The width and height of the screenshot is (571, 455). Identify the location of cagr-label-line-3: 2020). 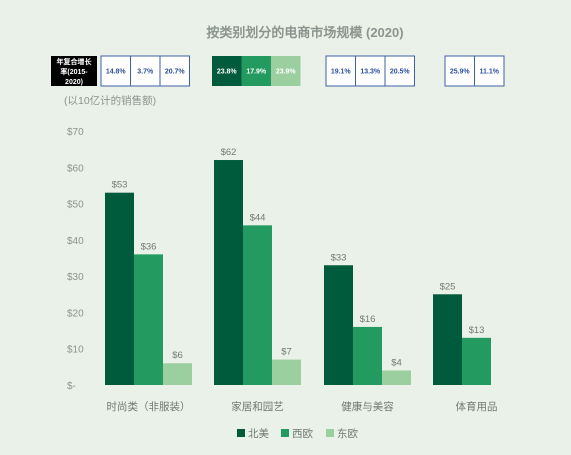
(74, 82).